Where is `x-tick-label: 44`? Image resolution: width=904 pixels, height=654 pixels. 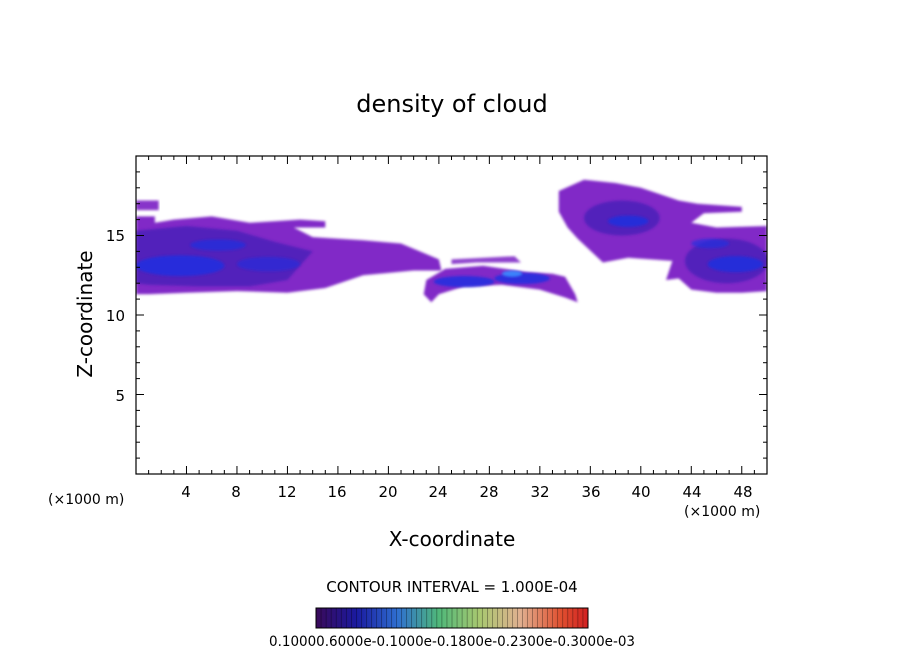
x-tick-label: 44 is located at coordinates (691, 492).